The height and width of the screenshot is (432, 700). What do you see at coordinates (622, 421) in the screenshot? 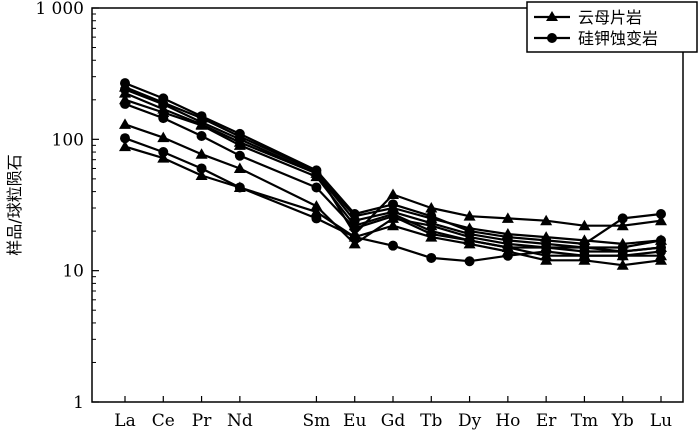
I see `x-tick-label: Yb` at bounding box center [622, 421].